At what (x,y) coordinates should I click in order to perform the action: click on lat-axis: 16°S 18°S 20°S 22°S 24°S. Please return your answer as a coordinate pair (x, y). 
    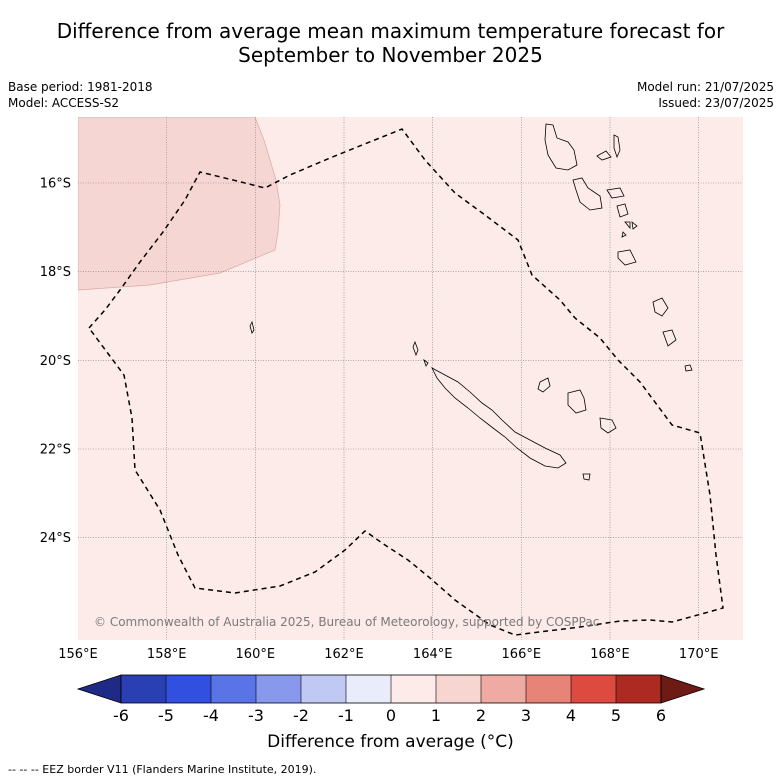
    Looking at the image, I should click on (55, 362).